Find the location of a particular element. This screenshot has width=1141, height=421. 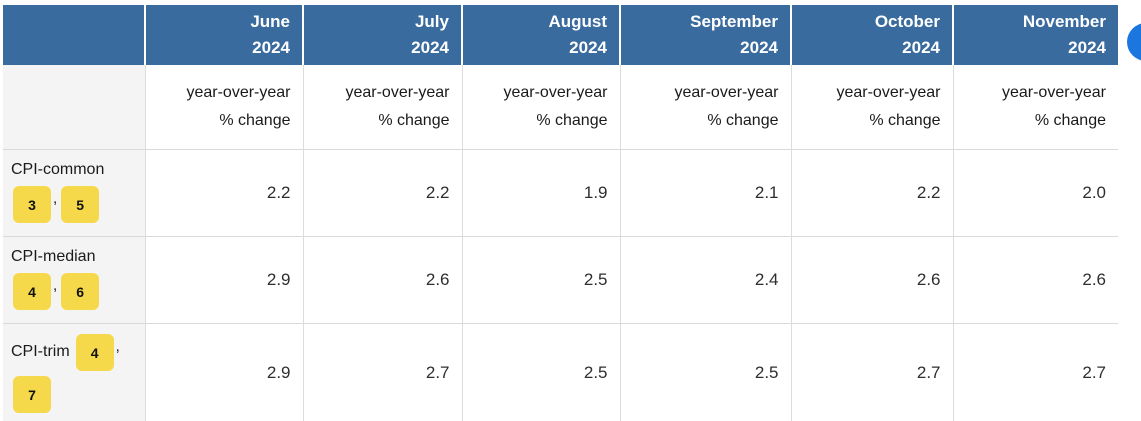

column-header-september: September 2024 is located at coordinates (705, 35).